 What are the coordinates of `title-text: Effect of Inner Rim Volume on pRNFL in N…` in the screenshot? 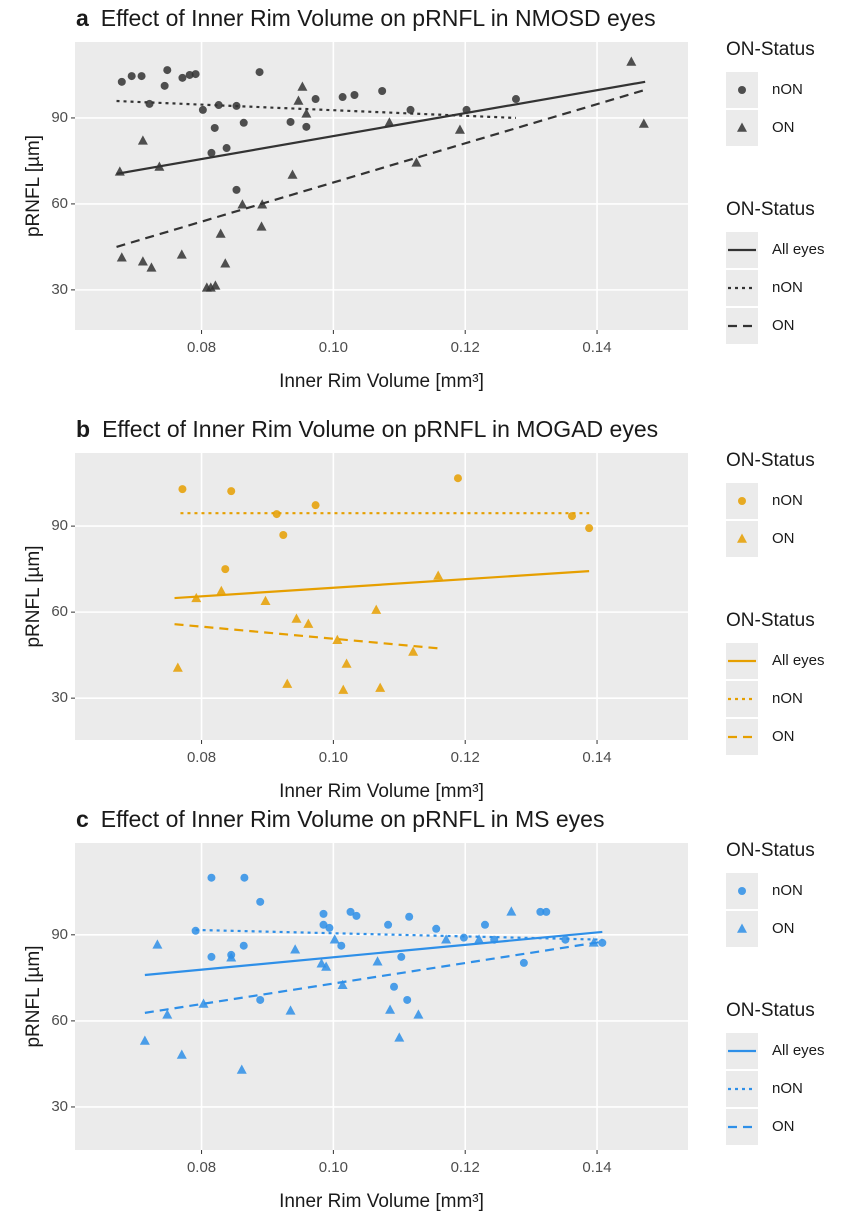 It's located at (378, 18).